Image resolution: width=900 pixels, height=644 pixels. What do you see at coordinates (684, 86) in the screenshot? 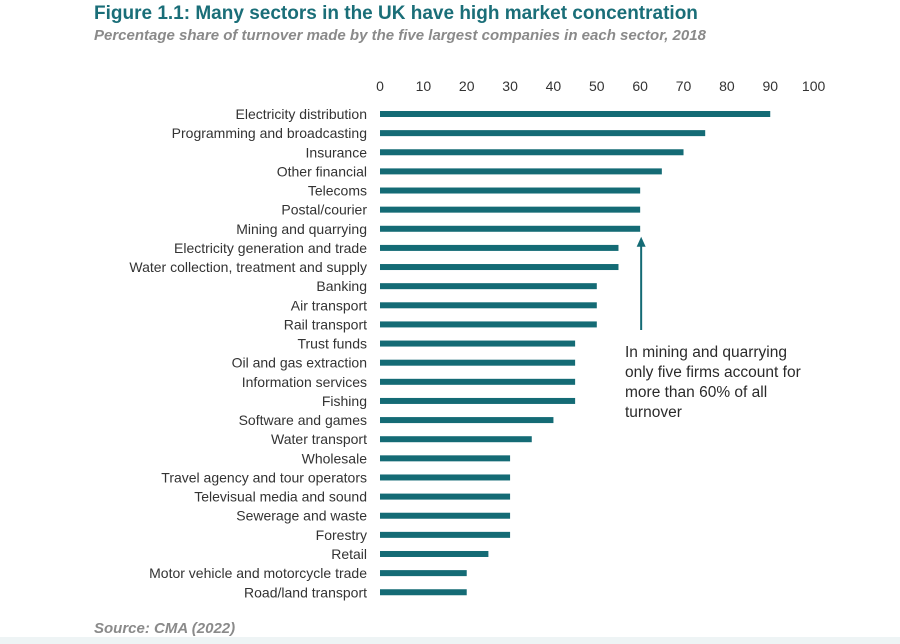
I see `x-tick-label: 70` at bounding box center [684, 86].